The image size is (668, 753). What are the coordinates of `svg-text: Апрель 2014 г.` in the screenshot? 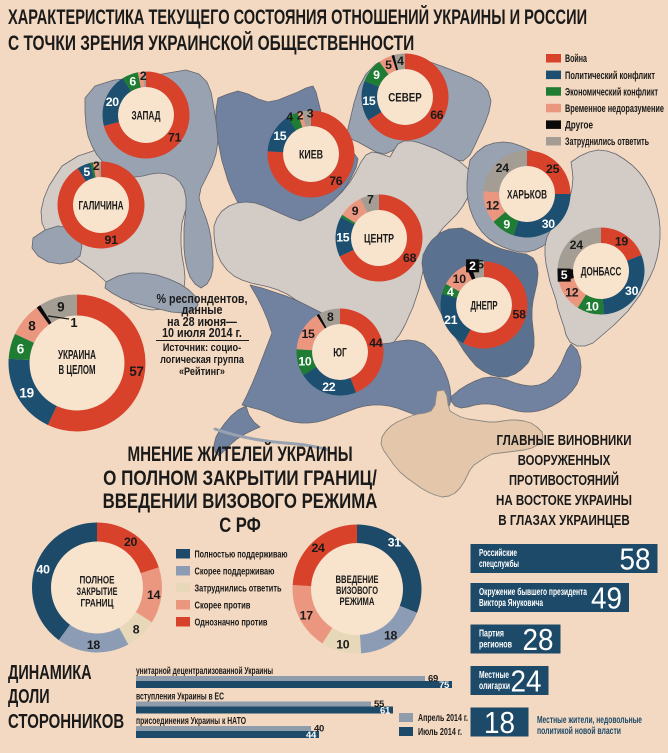 It's located at (443, 718).